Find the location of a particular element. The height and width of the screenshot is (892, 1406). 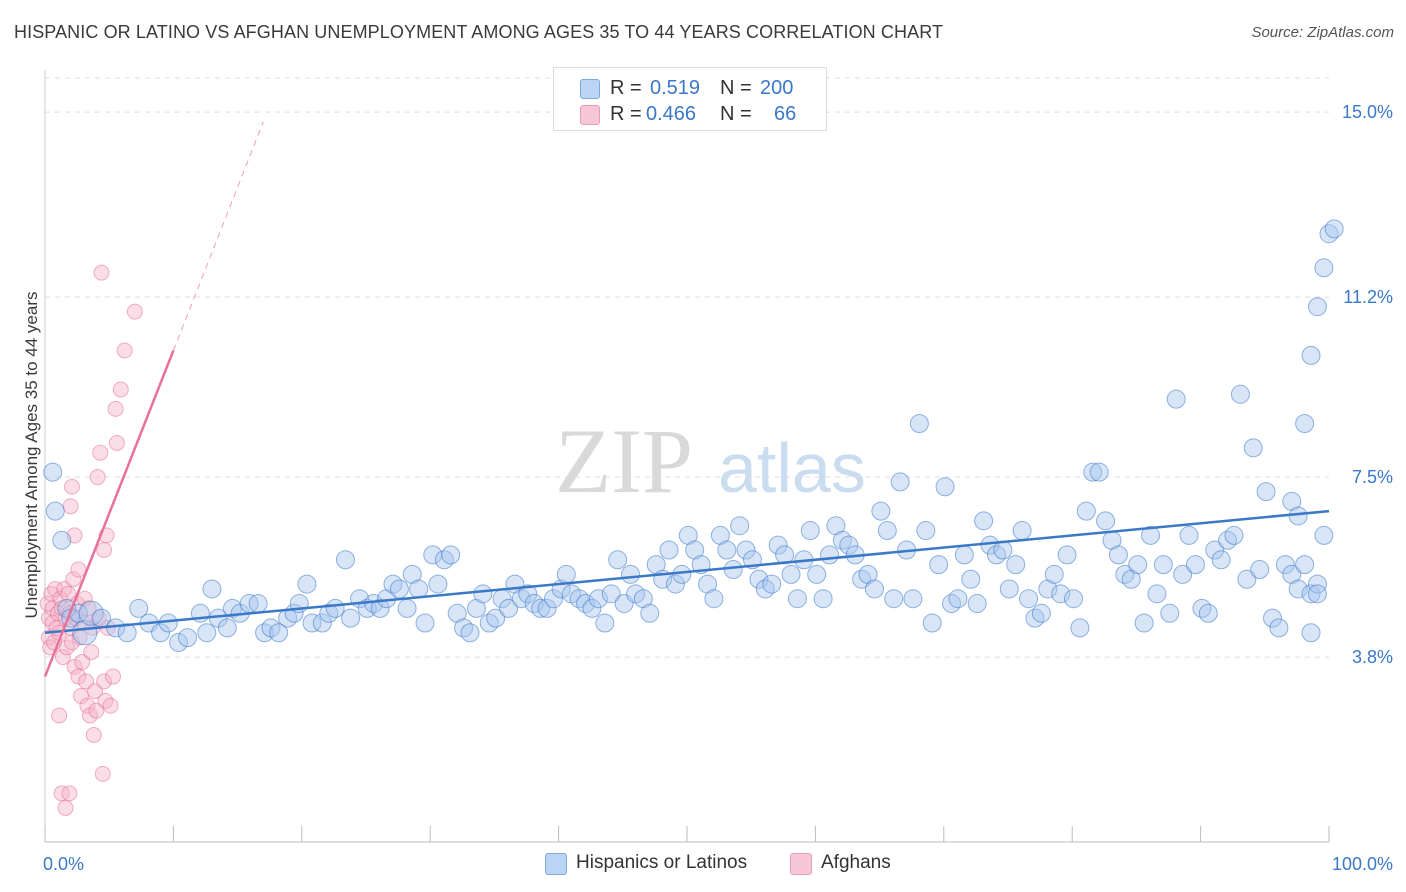

x-tick-label: 100.0% is located at coordinates (1362, 864).